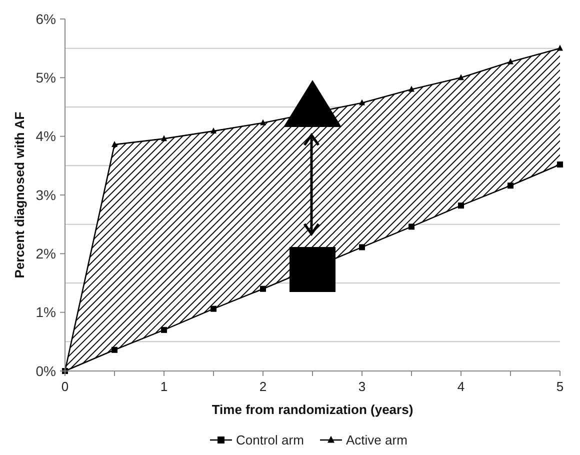  Describe the element at coordinates (46, 18) in the screenshot. I see `y-tick-label: 6%` at that location.